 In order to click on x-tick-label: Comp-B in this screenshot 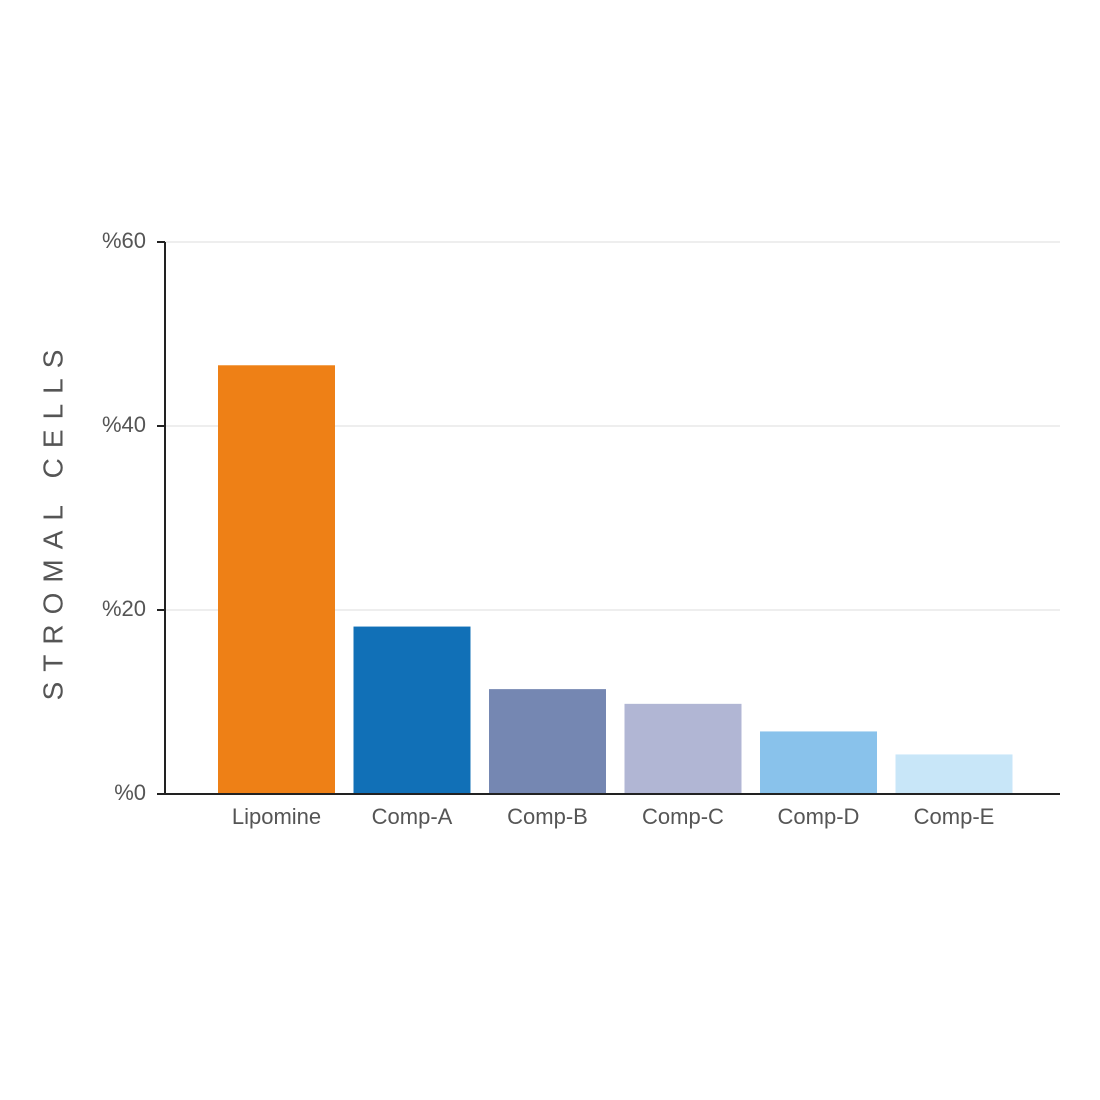, I will do `click(547, 816)`.